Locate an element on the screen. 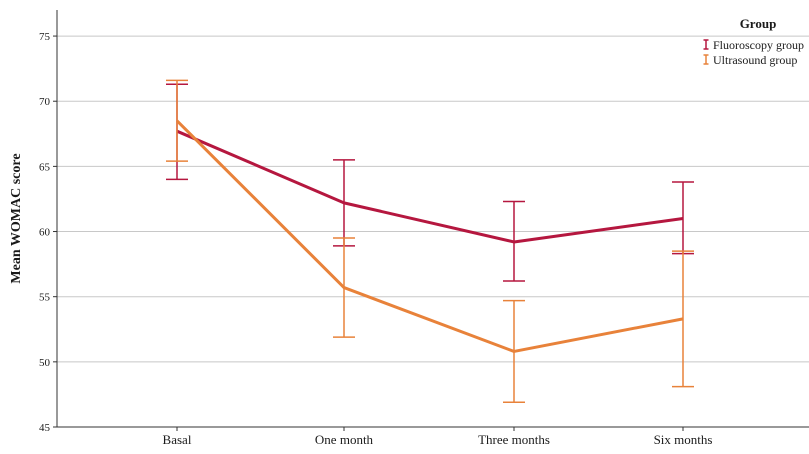 Image resolution: width=809 pixels, height=454 pixels. y-tick-label-50: 50 is located at coordinates (45, 363).